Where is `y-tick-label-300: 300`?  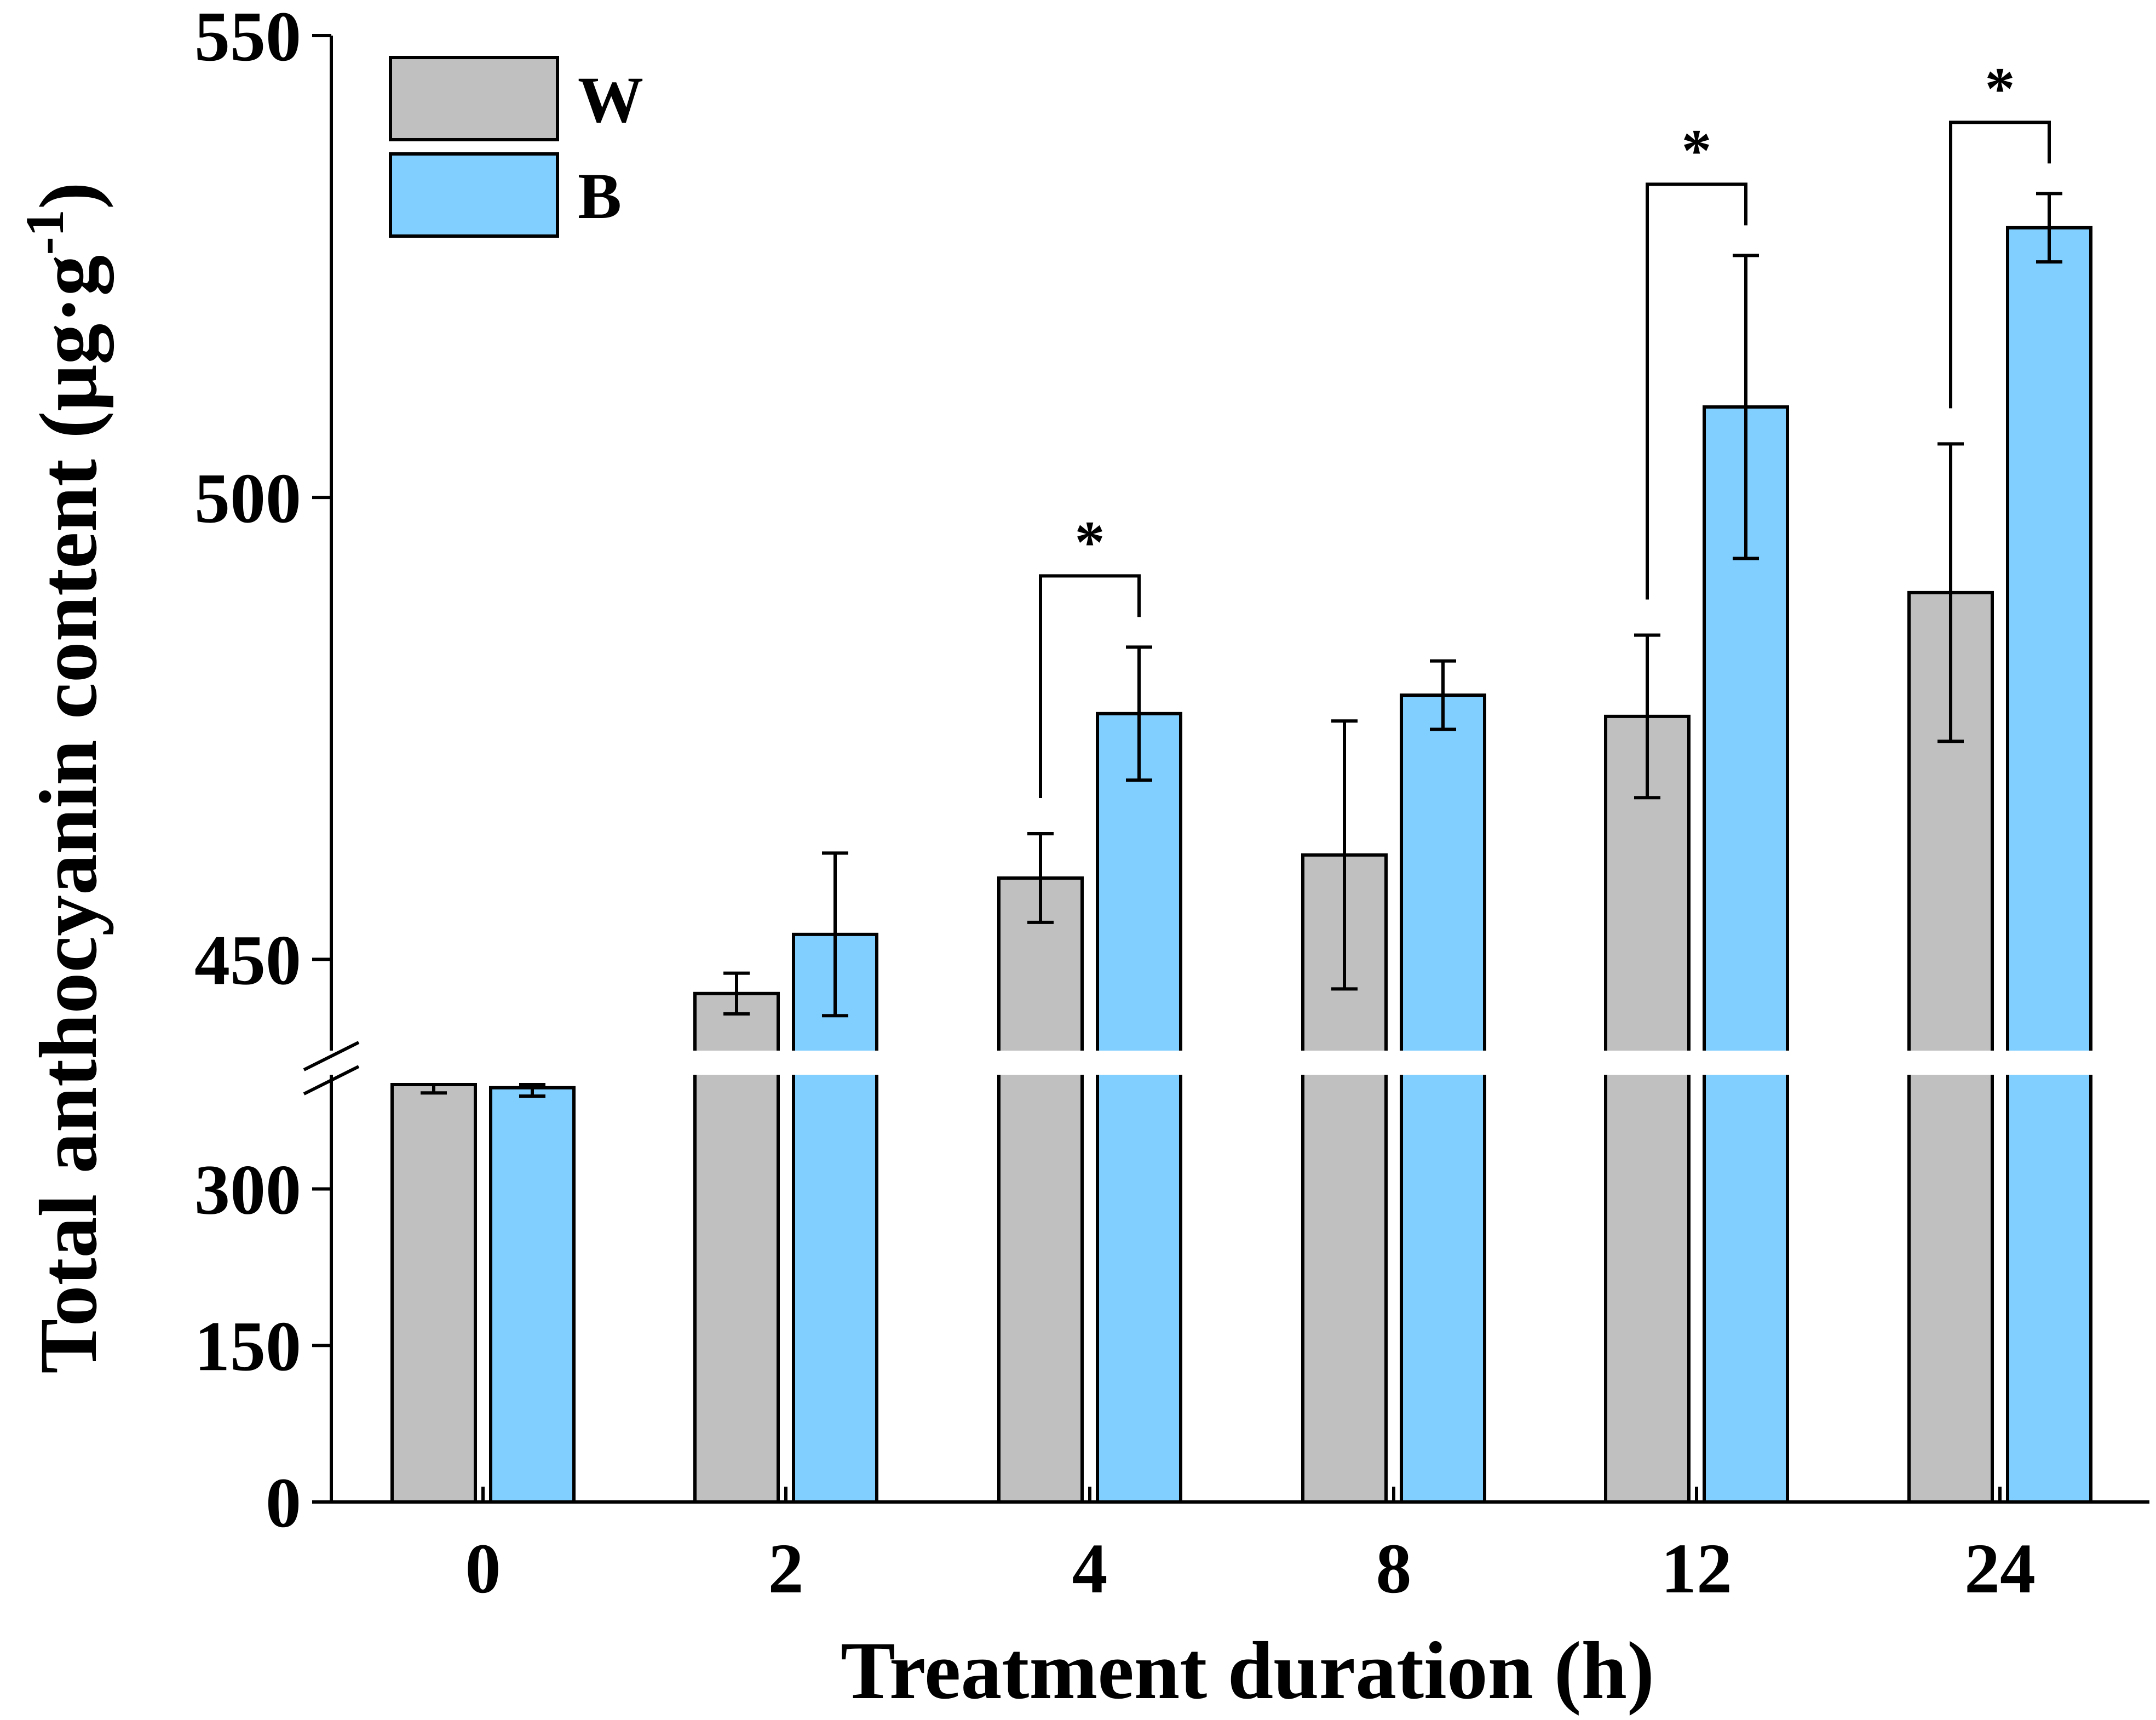 y-tick-label-300: 300 is located at coordinates (248, 1190).